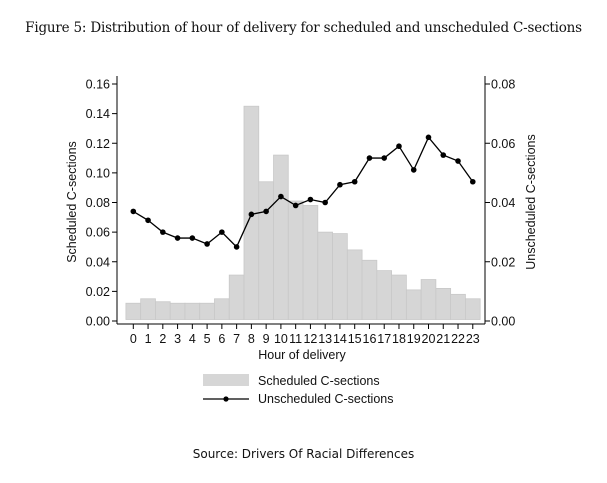 Image resolution: width=607 pixels, height=483 pixels. Describe the element at coordinates (98, 233) in the screenshot. I see `y-left-tick-label: 0.06` at that location.